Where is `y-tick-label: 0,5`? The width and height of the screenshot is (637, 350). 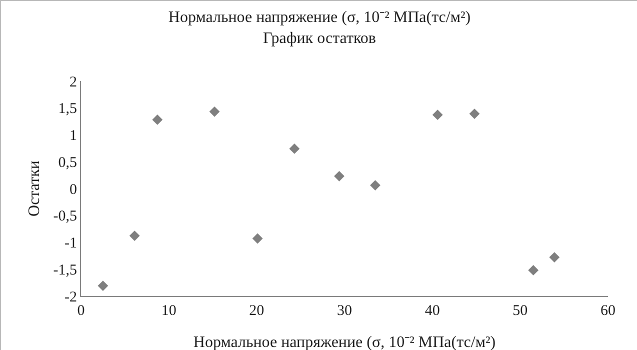 y-tick-label: 0,5 is located at coordinates (67, 162).